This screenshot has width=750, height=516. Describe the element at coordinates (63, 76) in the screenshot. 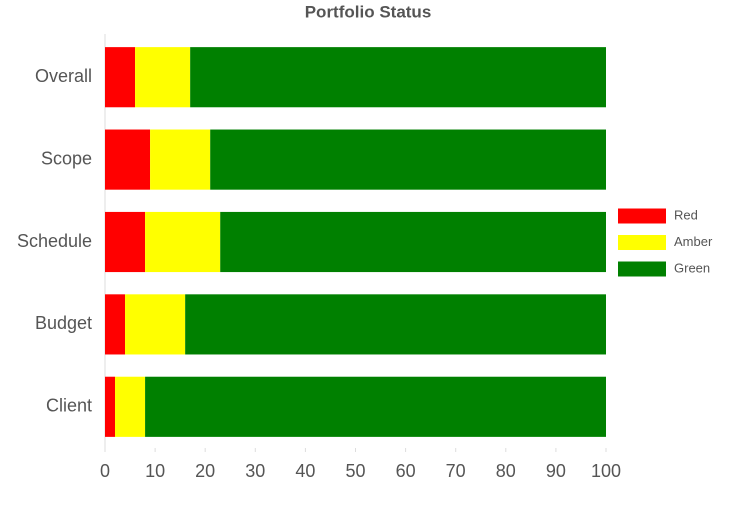

I see `y-tick-label: Overall` at that location.